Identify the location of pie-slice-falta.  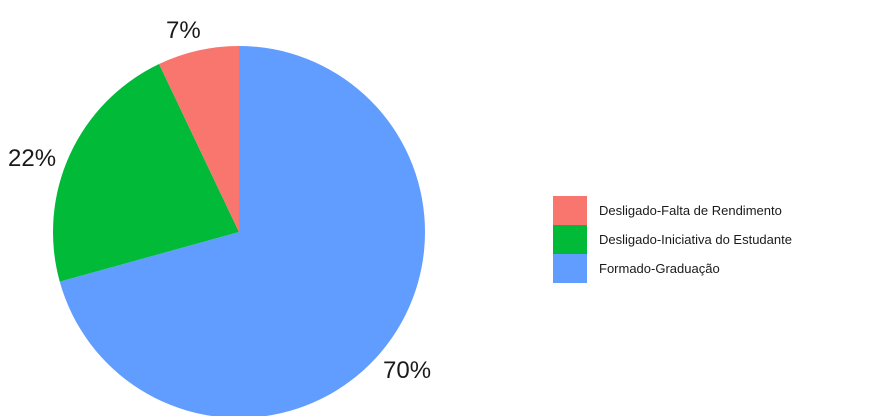
(199, 139).